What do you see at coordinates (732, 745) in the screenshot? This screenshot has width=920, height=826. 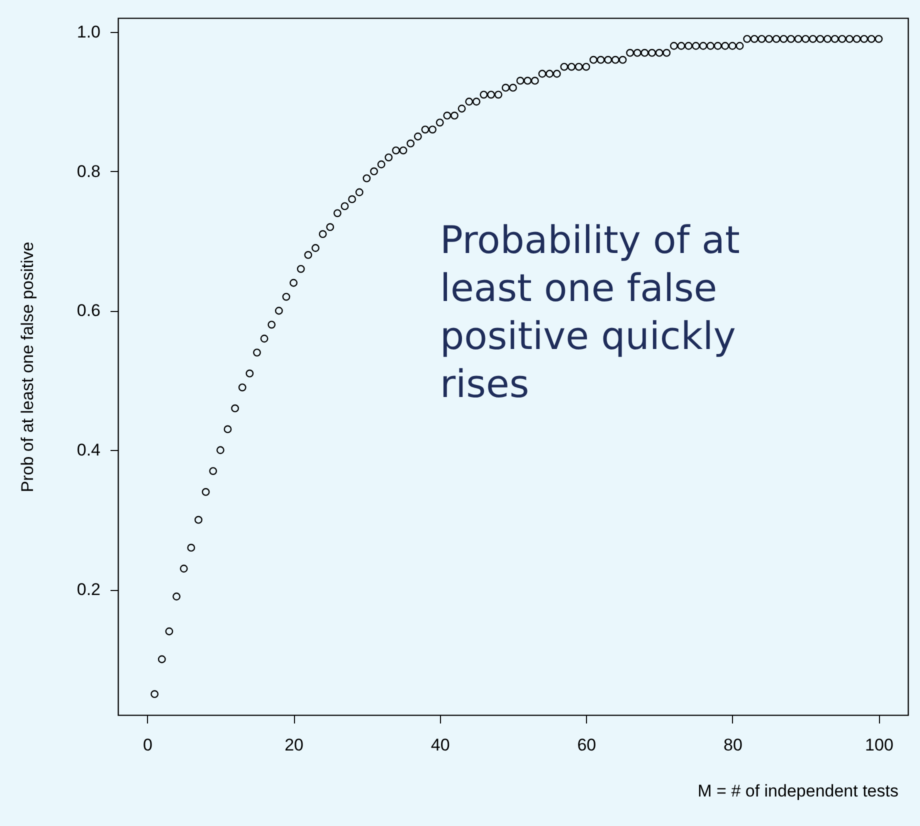 I see `x-tick-label: 80` at bounding box center [732, 745].